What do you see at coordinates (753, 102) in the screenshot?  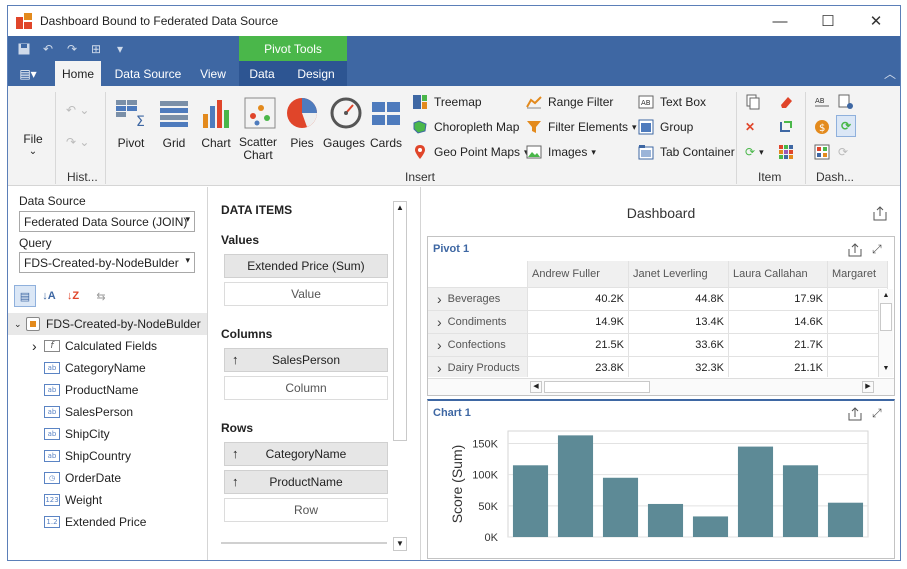 I see `duplicate-item-button` at bounding box center [753, 102].